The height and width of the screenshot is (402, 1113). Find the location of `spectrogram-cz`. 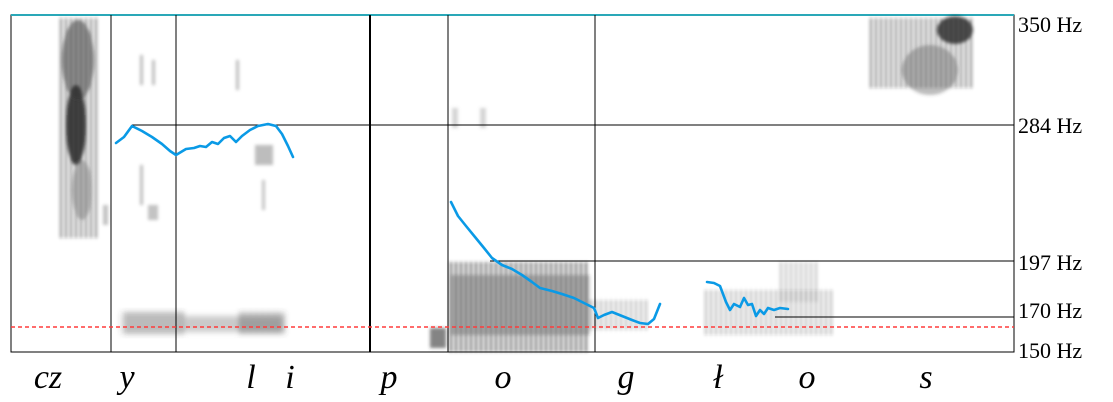

spectrogram-cz is located at coordinates (78, 128).